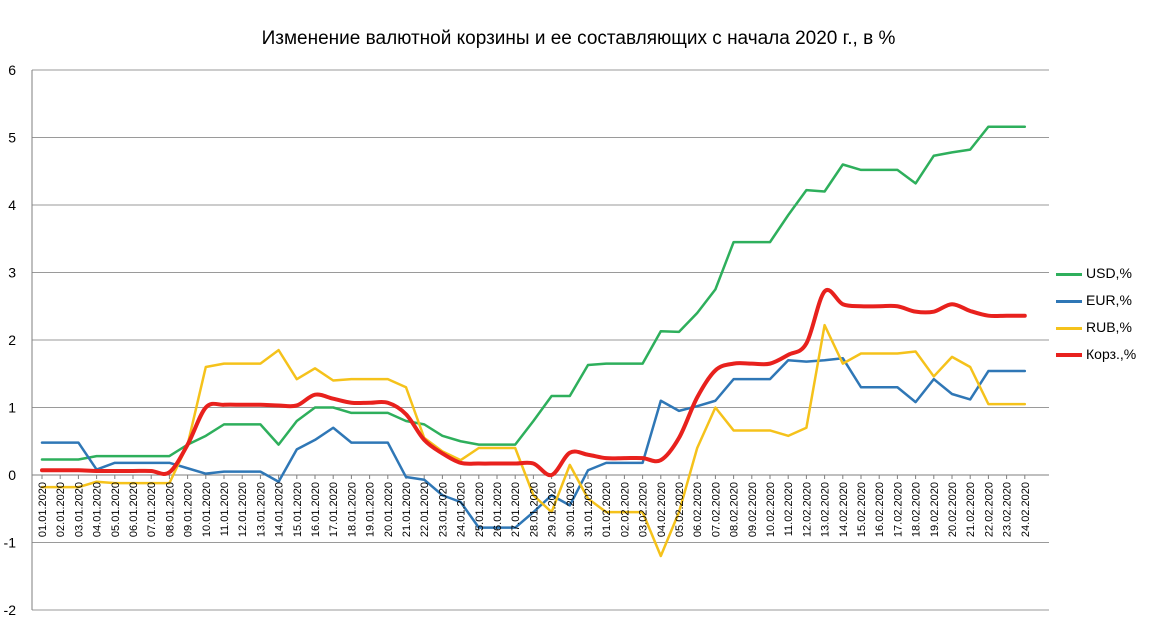 This screenshot has width=1157, height=627. What do you see at coordinates (12, 138) in the screenshot?
I see `y-tick-label: 5` at bounding box center [12, 138].